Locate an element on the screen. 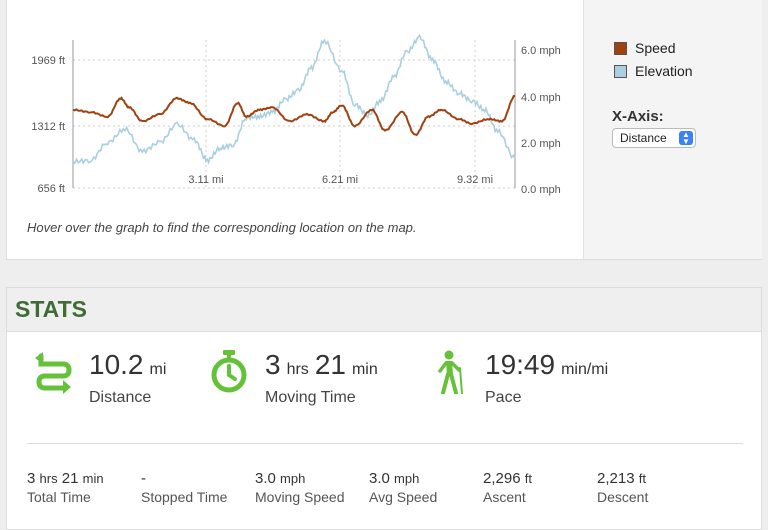 The image size is (768, 530). distance-value: 10.2 is located at coordinates (116, 364).